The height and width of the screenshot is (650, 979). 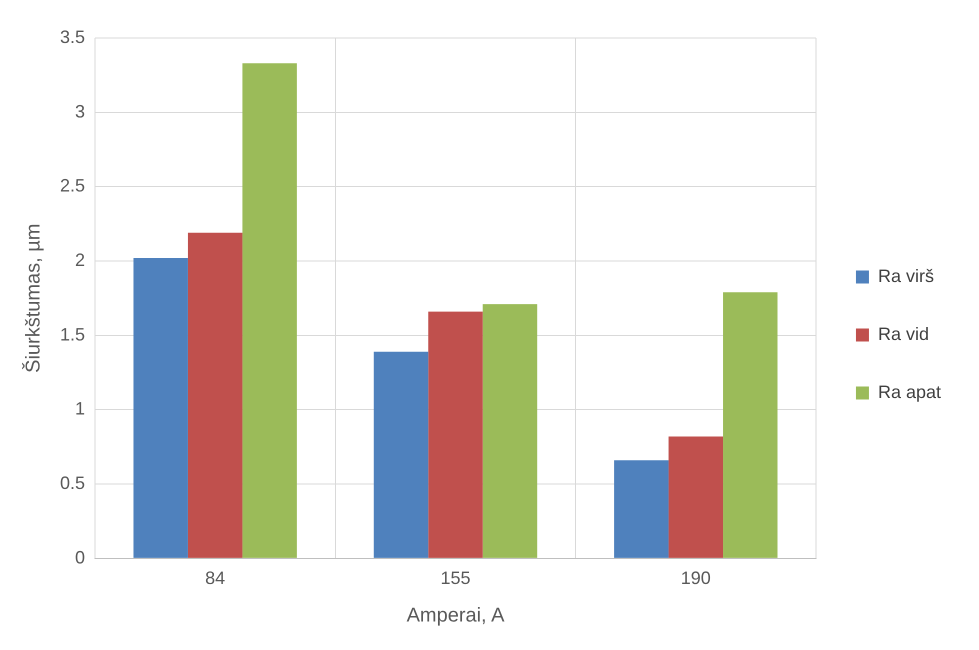 I want to click on y-tick-label: 1, so click(x=80, y=408).